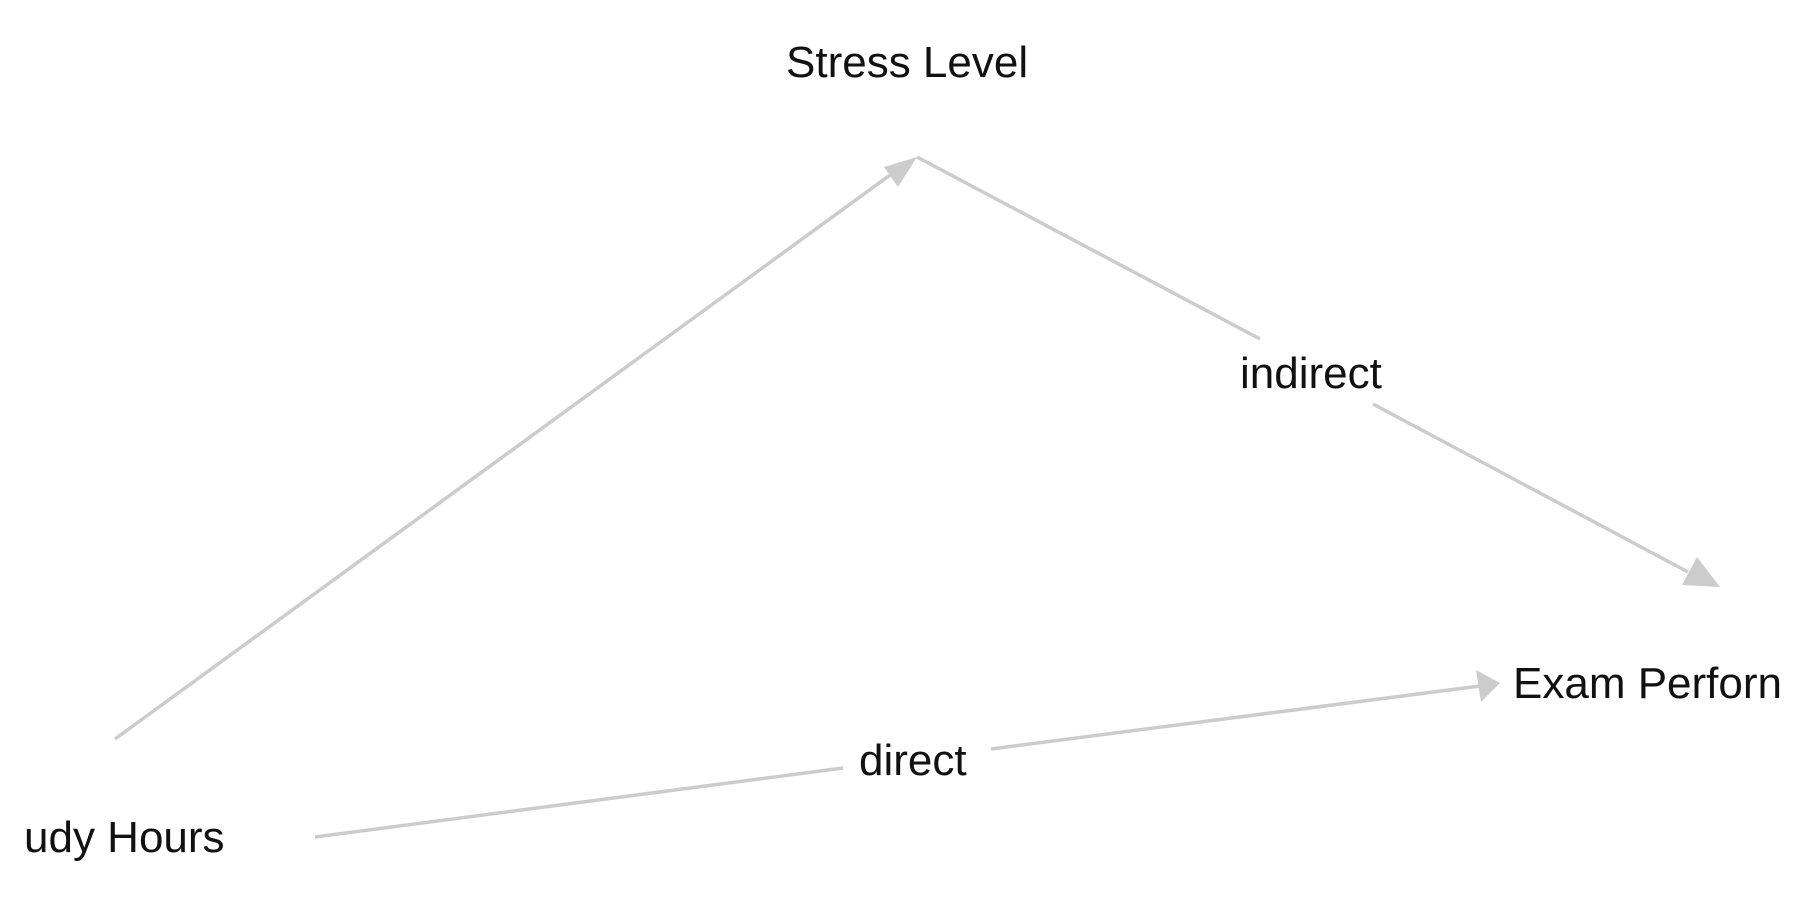  What do you see at coordinates (1235, 717) in the screenshot?
I see `edge-line-right` at bounding box center [1235, 717].